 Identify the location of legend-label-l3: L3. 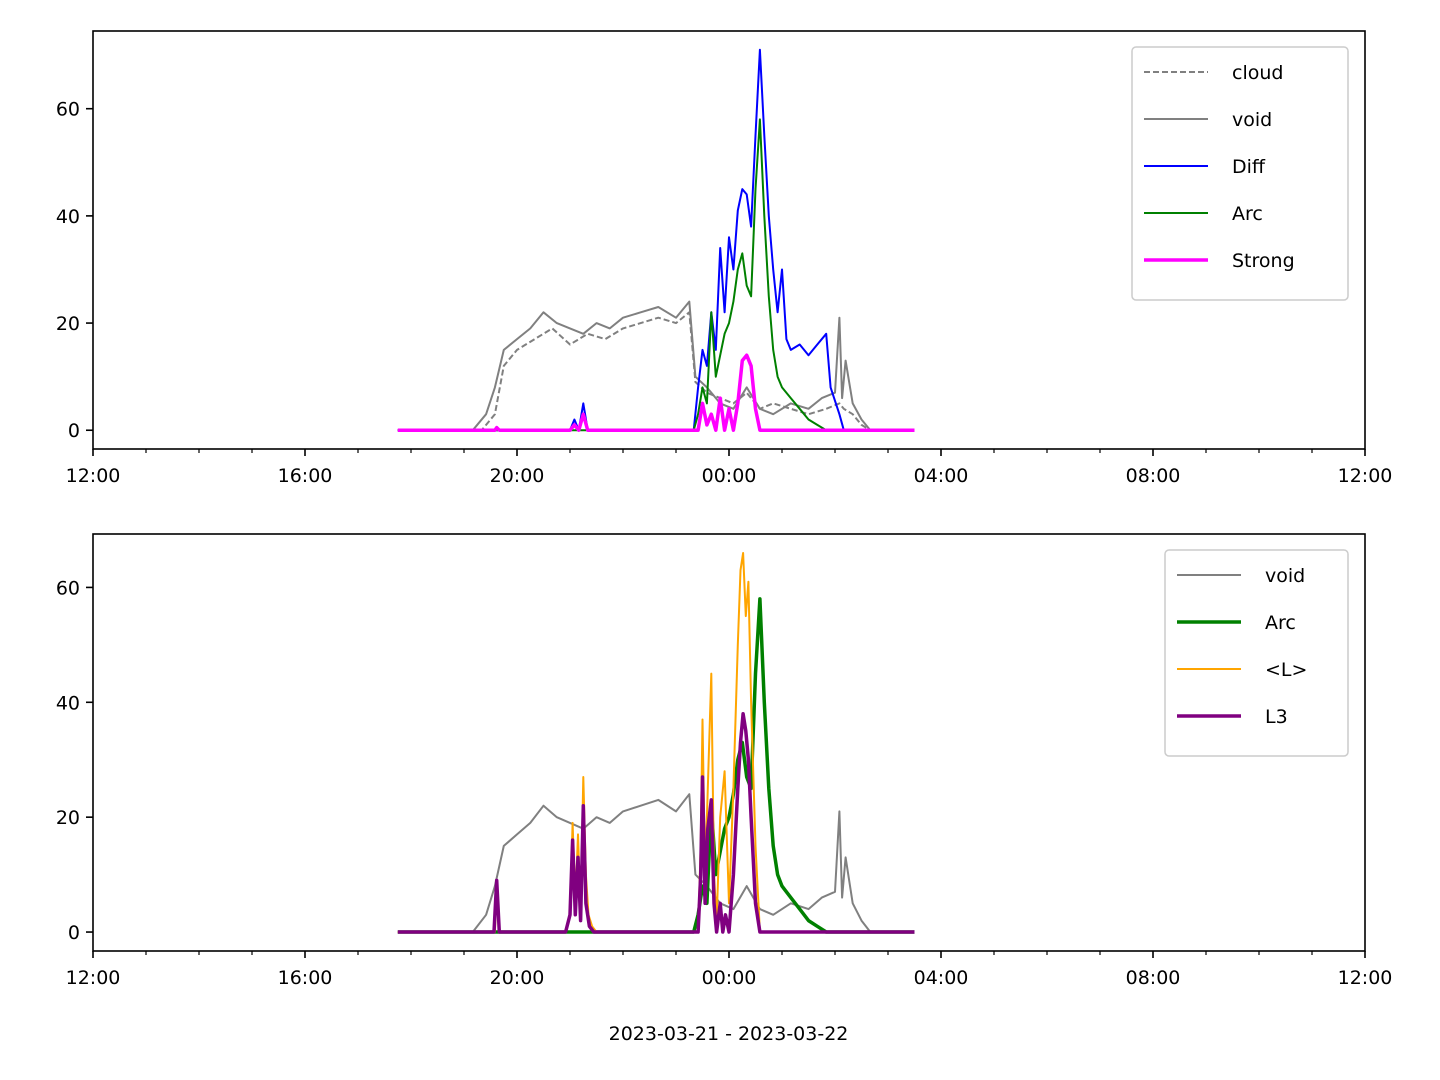
(1276, 717).